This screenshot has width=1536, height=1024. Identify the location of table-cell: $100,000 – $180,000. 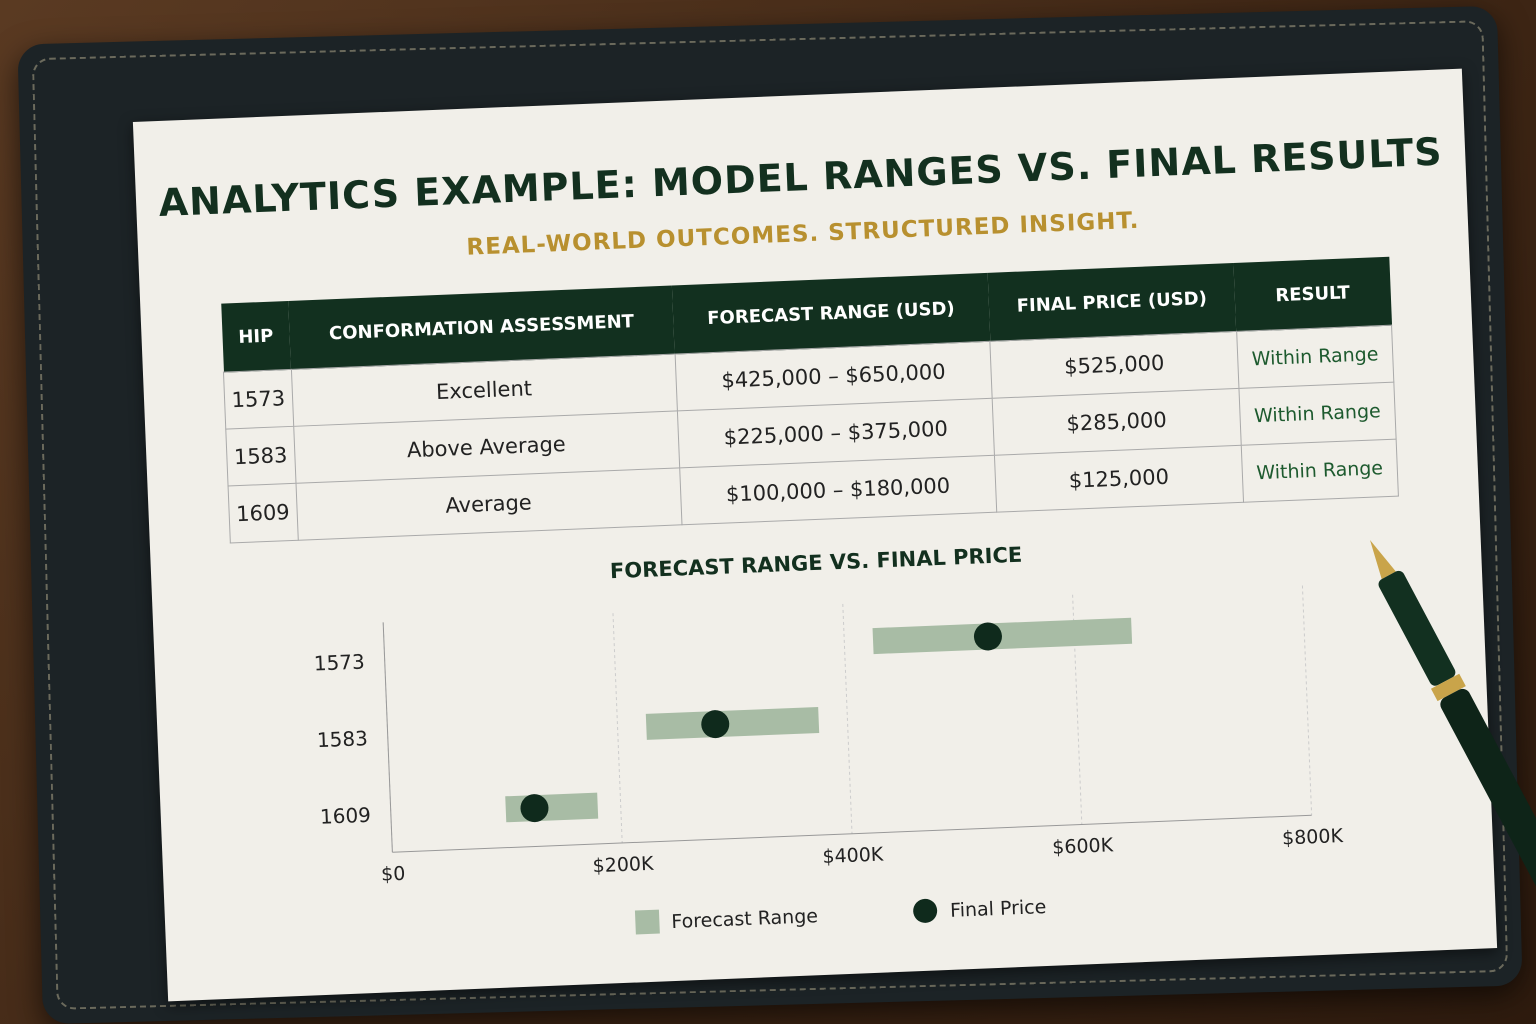
(838, 490).